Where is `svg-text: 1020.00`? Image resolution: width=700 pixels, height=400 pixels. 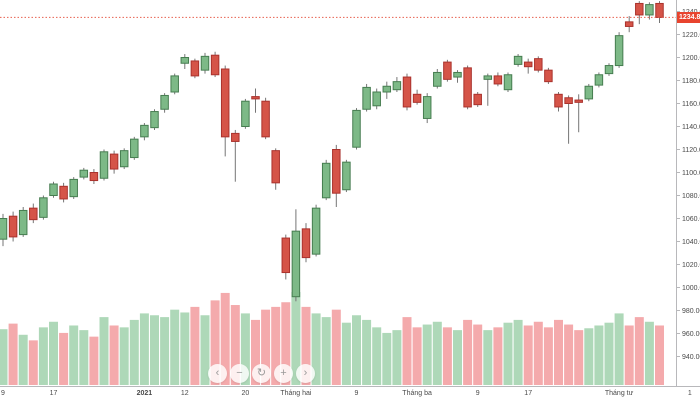
svg-text: 1020.00 is located at coordinates (691, 265).